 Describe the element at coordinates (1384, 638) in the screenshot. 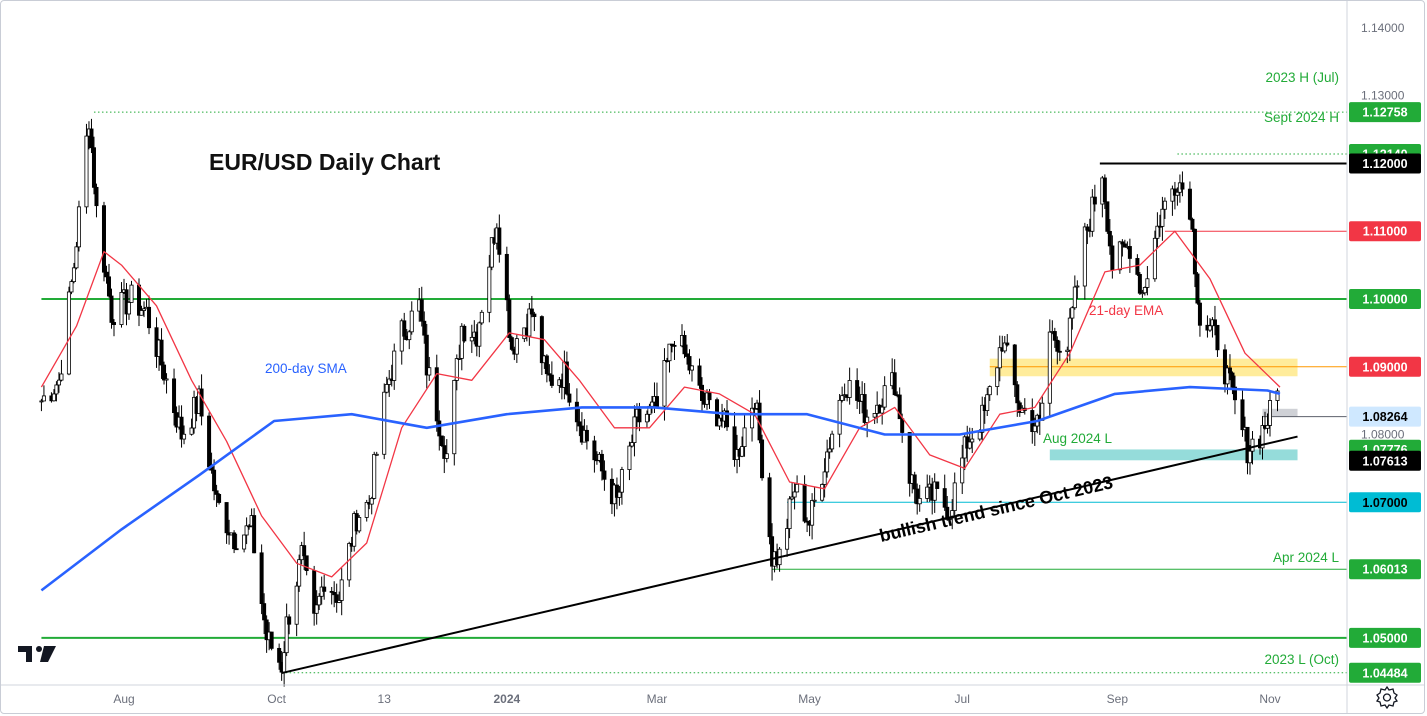

I see `price-tag-text: 1.05000` at that location.